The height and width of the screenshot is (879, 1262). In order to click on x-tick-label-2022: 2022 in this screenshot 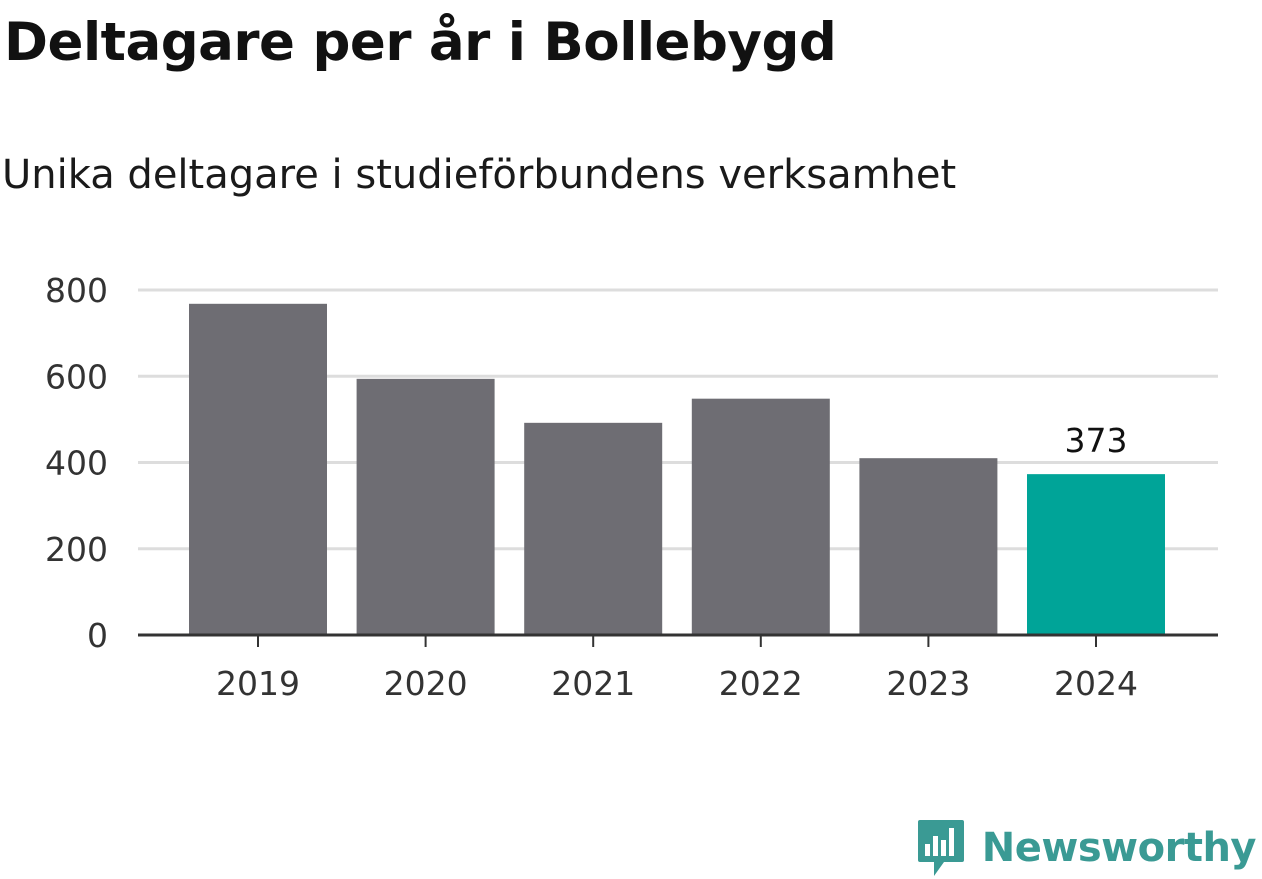, I will do `click(761, 683)`.